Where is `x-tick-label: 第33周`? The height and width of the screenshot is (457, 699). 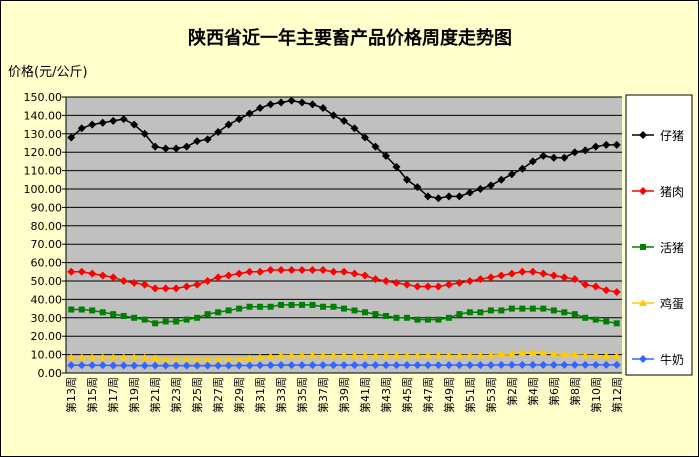 x-tick-label: 第33周 is located at coordinates (281, 395).